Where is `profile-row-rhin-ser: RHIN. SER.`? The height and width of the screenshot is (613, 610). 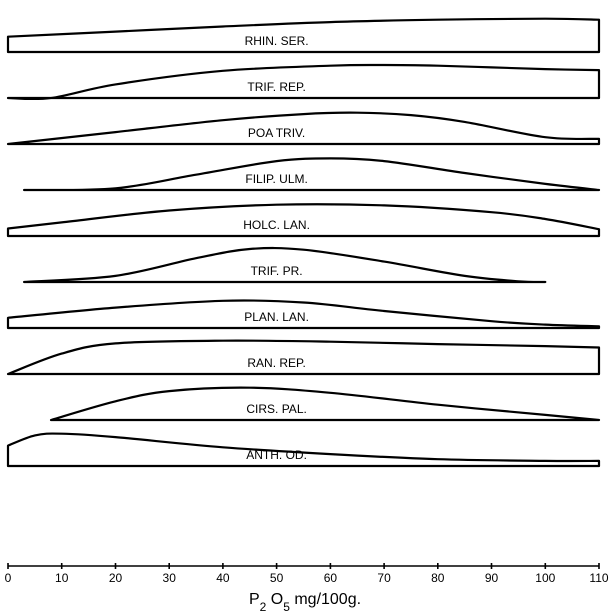
profile-row-rhin-ser: RHIN. SER. is located at coordinates (303, 35).